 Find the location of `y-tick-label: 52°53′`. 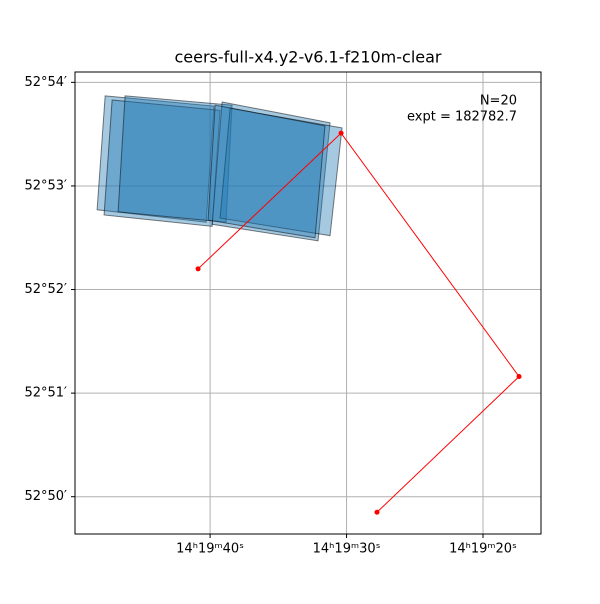

y-tick-label: 52°53′ is located at coordinates (45, 185).